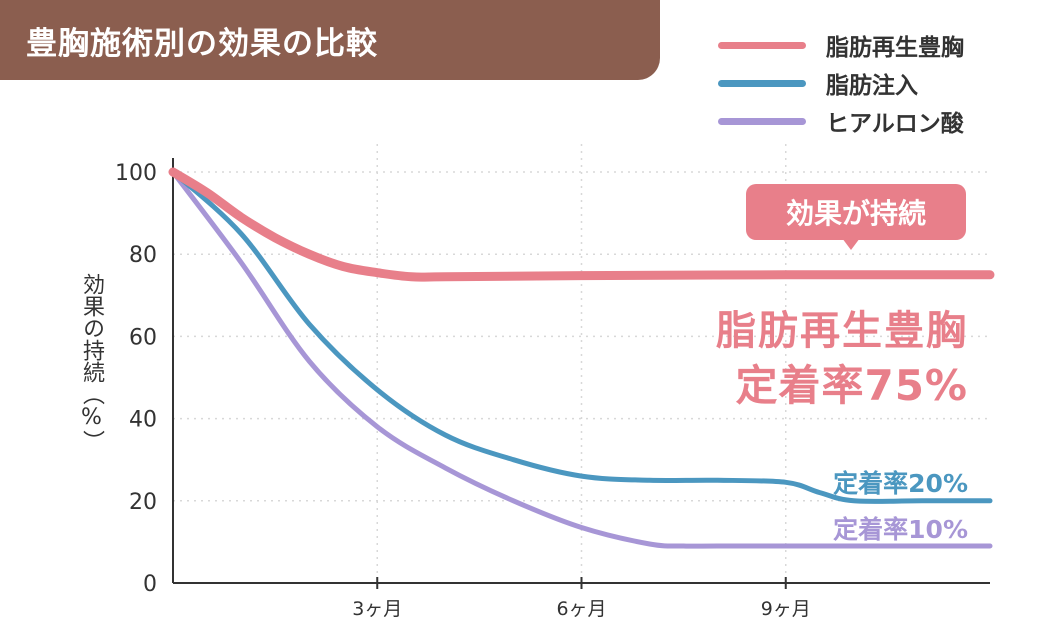 The width and height of the screenshot is (1060, 640). I want to click on y-tick-label: 100, so click(136, 173).